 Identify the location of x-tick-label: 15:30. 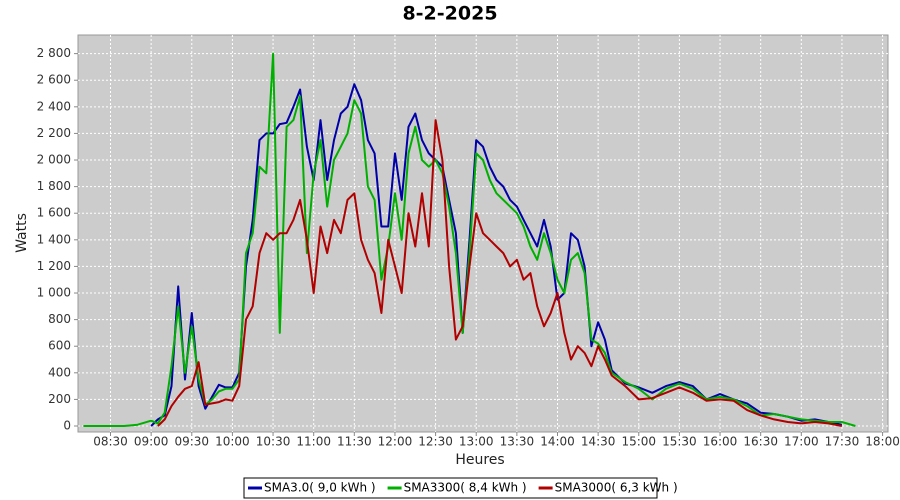
(679, 442).